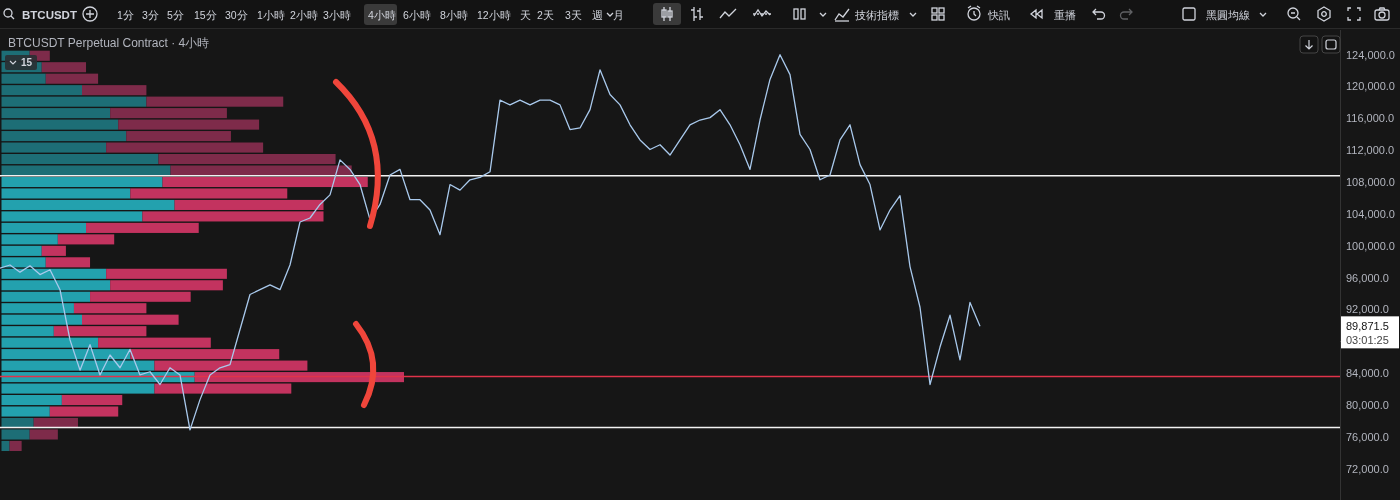 This screenshot has height=500, width=1400. Describe the element at coordinates (998, 14) in the screenshot. I see `text: 快訊` at that location.